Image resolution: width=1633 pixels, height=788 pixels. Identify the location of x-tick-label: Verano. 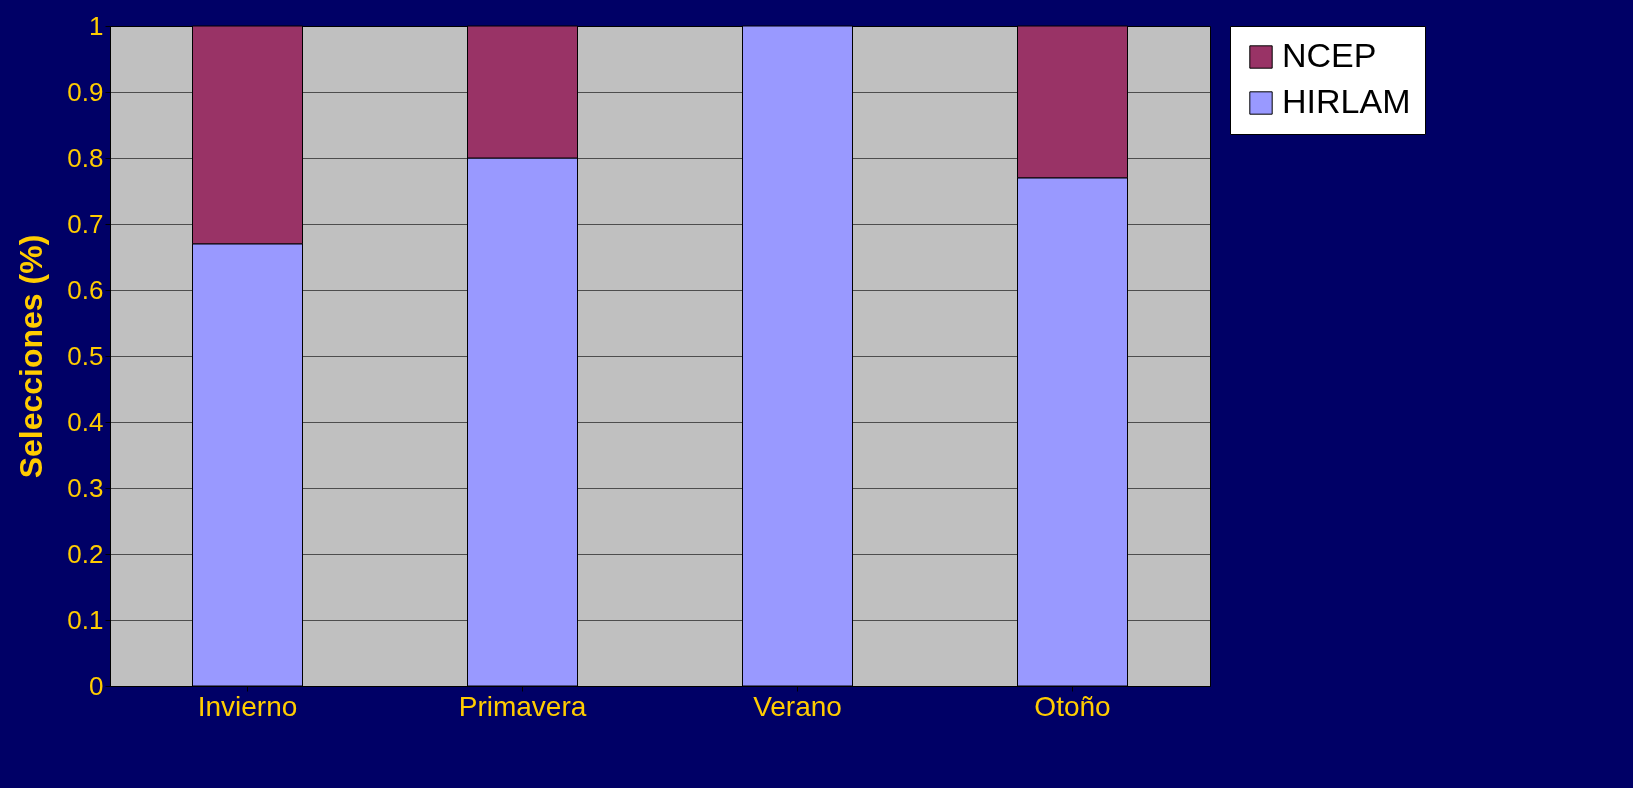
(797, 706).